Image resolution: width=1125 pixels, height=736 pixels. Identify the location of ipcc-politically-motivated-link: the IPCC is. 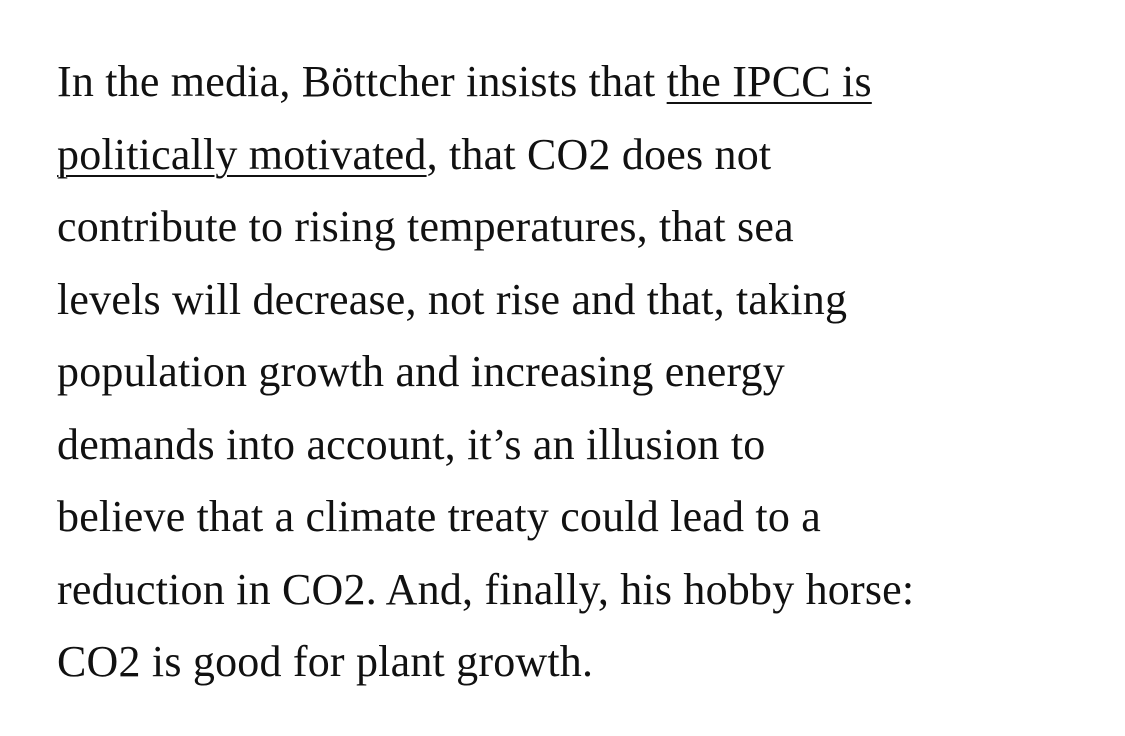
(769, 81).